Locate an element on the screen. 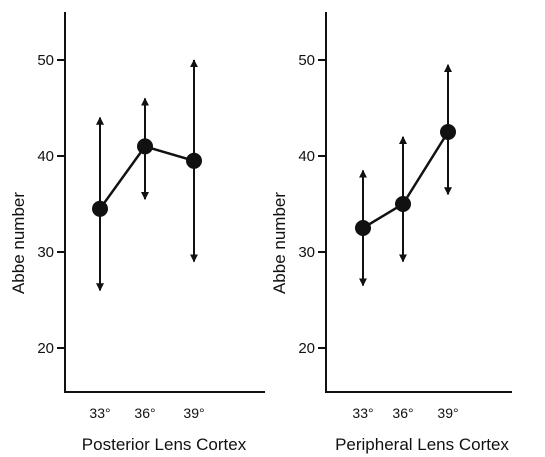 The width and height of the screenshot is (545, 457). panel-subtitle: Posterior Lens Cortex is located at coordinates (164, 444).